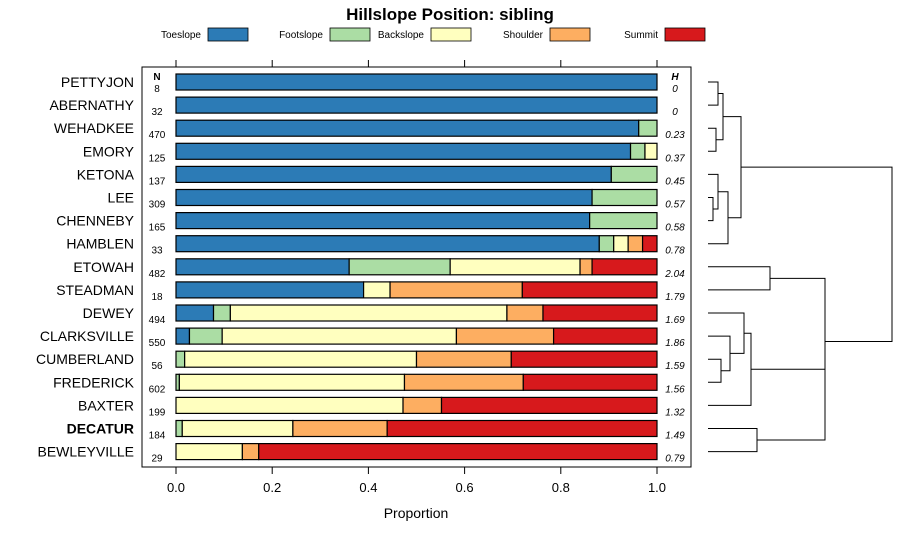  Describe the element at coordinates (549, 405) in the screenshot. I see `bar-baxter-summit` at that location.